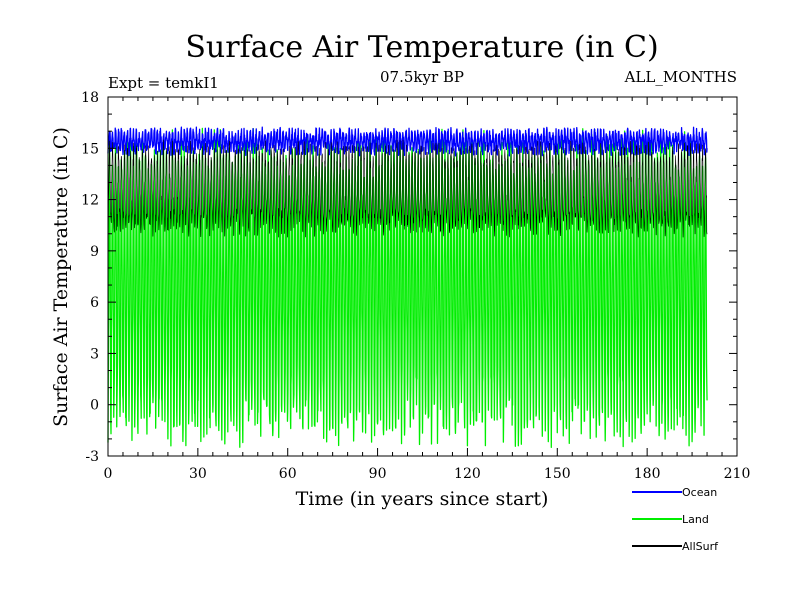 This screenshot has height=600, width=800. What do you see at coordinates (422, 77) in the screenshot?
I see `period-label: 07.5kyr BP` at bounding box center [422, 77].